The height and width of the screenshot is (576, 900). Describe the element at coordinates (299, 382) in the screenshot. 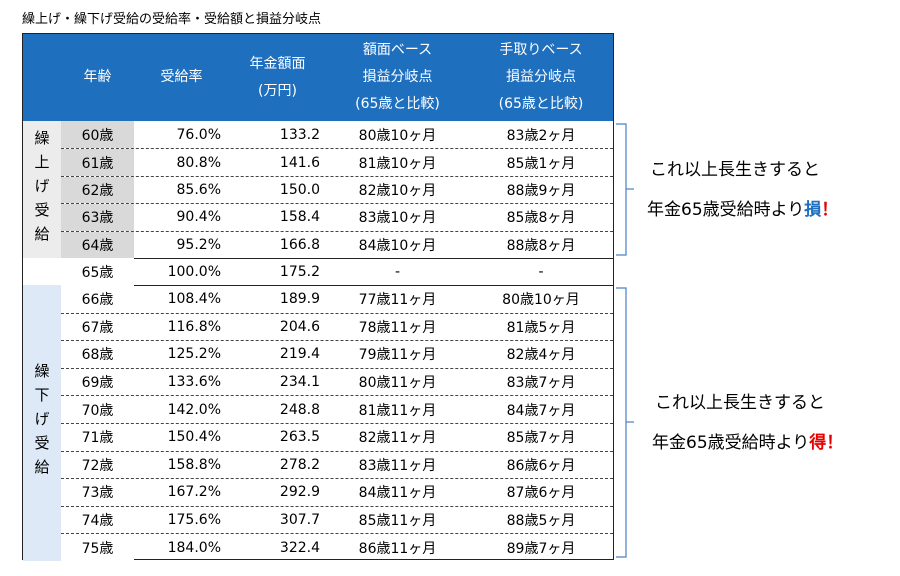

I see `cell: 234.1` at that location.